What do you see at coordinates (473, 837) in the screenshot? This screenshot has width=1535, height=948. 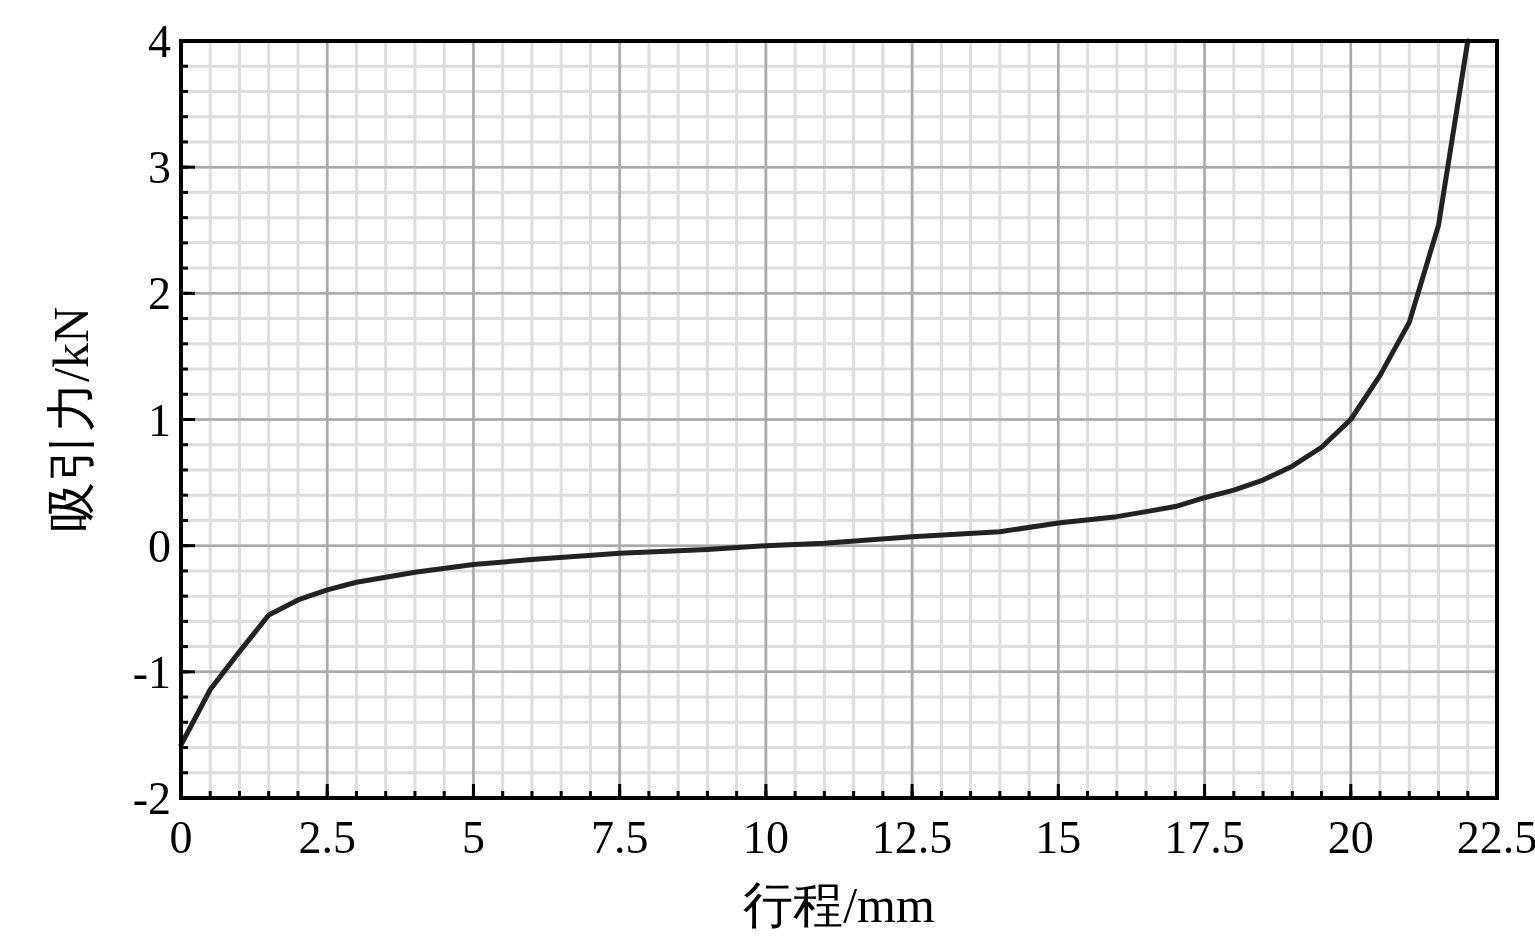 I see `x-tick-label: 5` at bounding box center [473, 837].